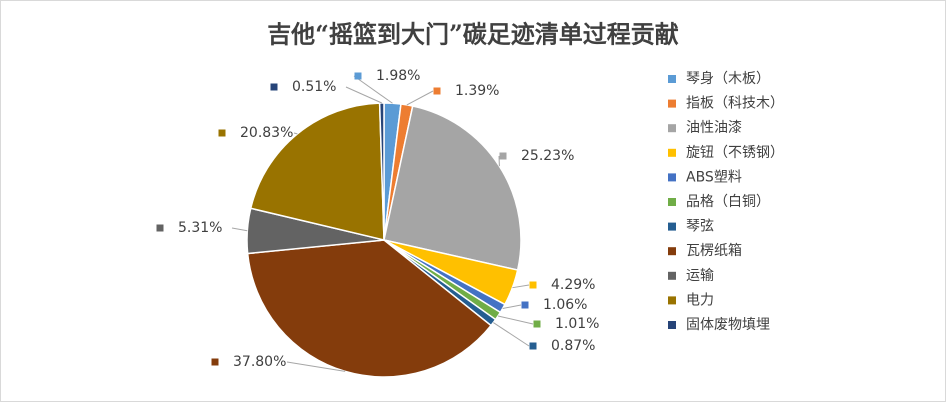 This screenshot has width=947, height=403. What do you see at coordinates (547, 156) in the screenshot?
I see `data-label: 25.23%` at bounding box center [547, 156].